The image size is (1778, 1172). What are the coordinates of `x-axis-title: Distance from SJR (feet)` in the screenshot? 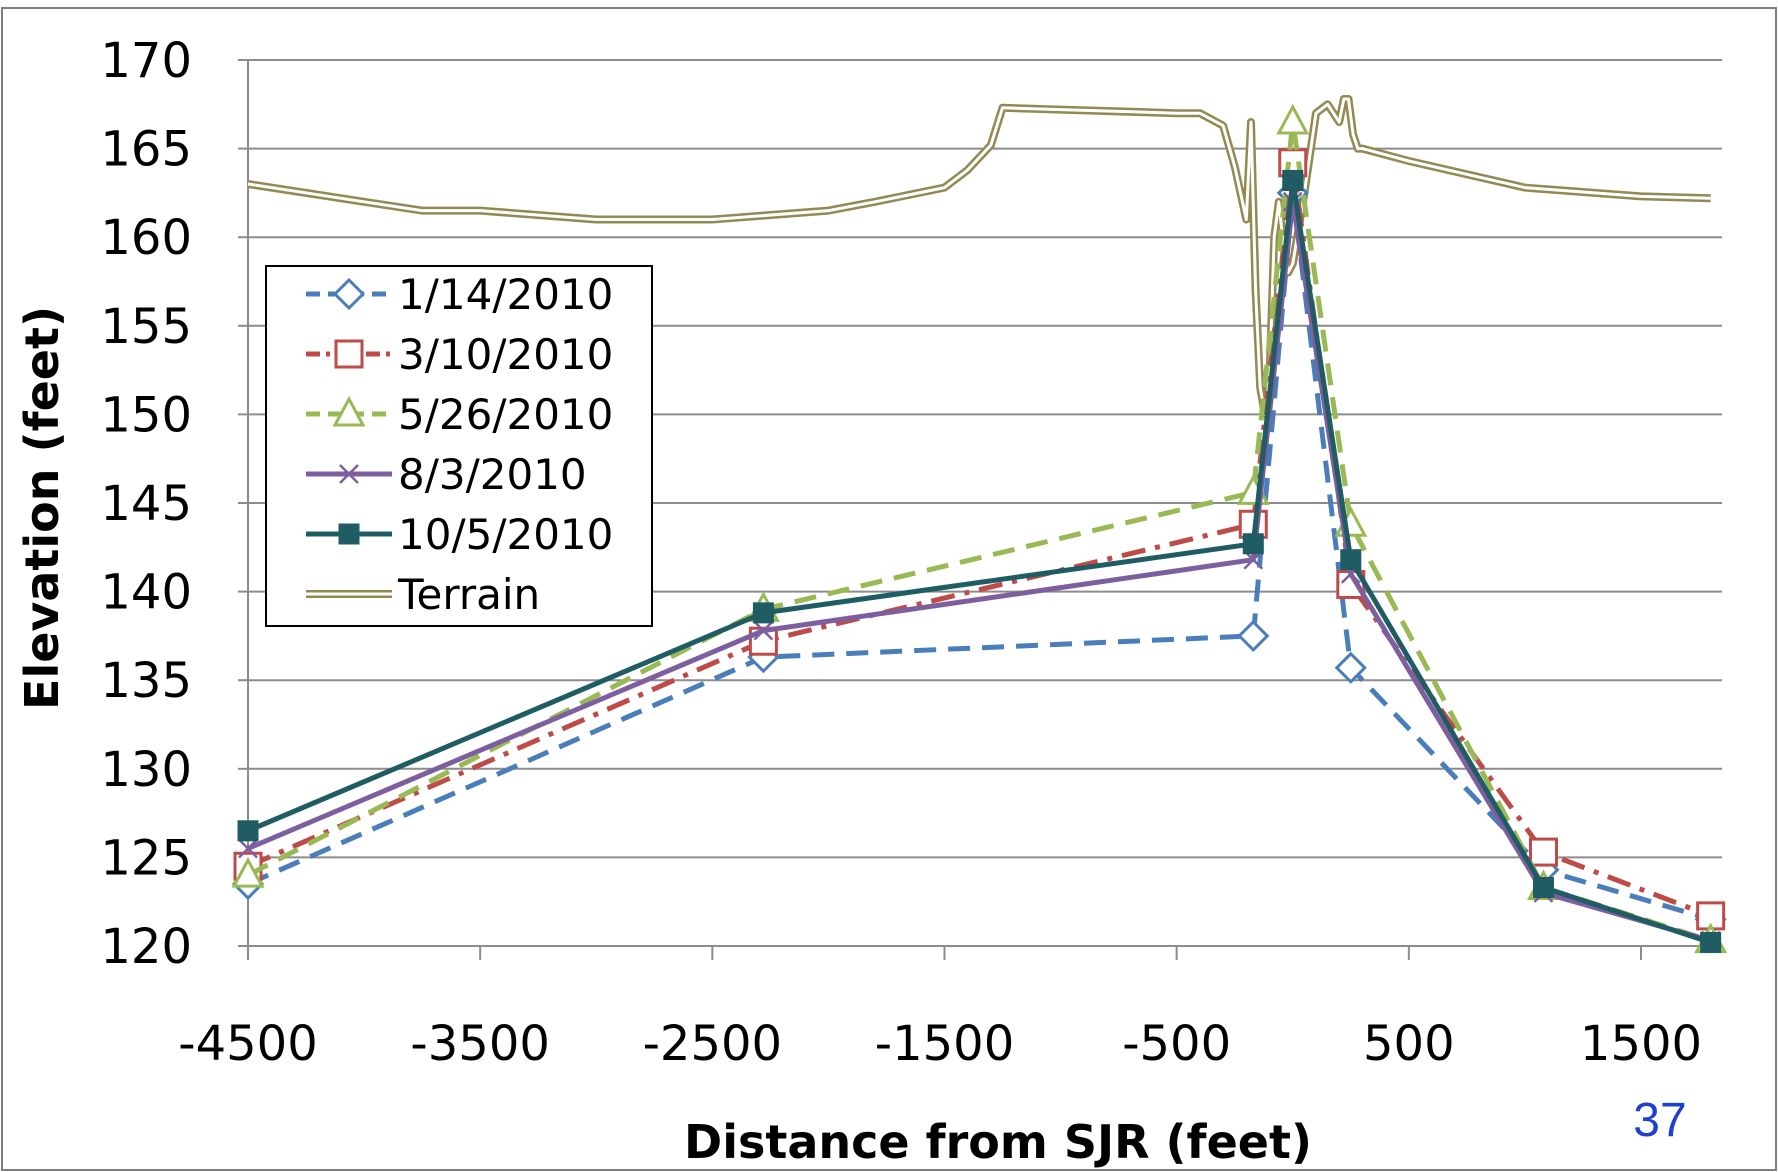 It's located at (998, 1142).